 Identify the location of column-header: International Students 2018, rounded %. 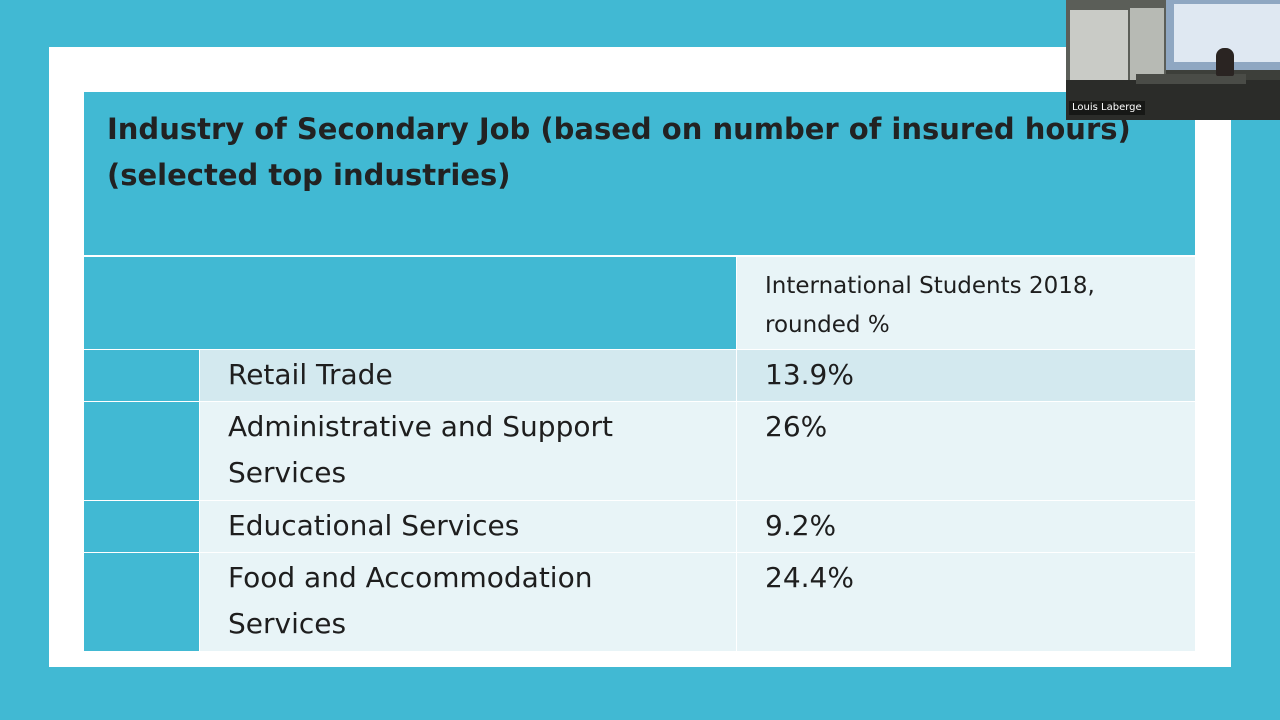
(930, 305).